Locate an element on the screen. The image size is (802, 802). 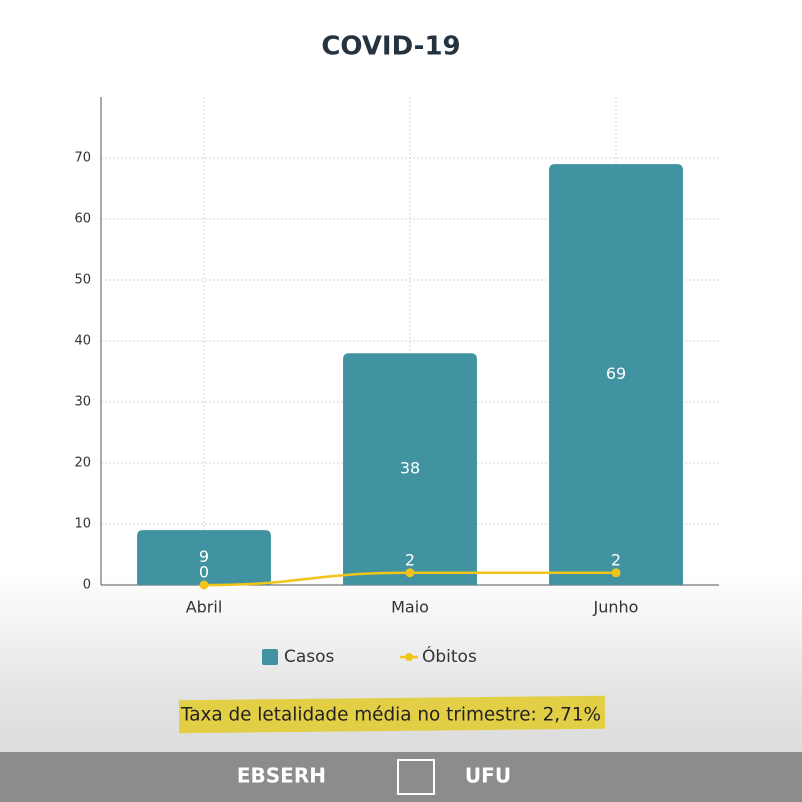
y-tick-label: 70 is located at coordinates (82, 158).